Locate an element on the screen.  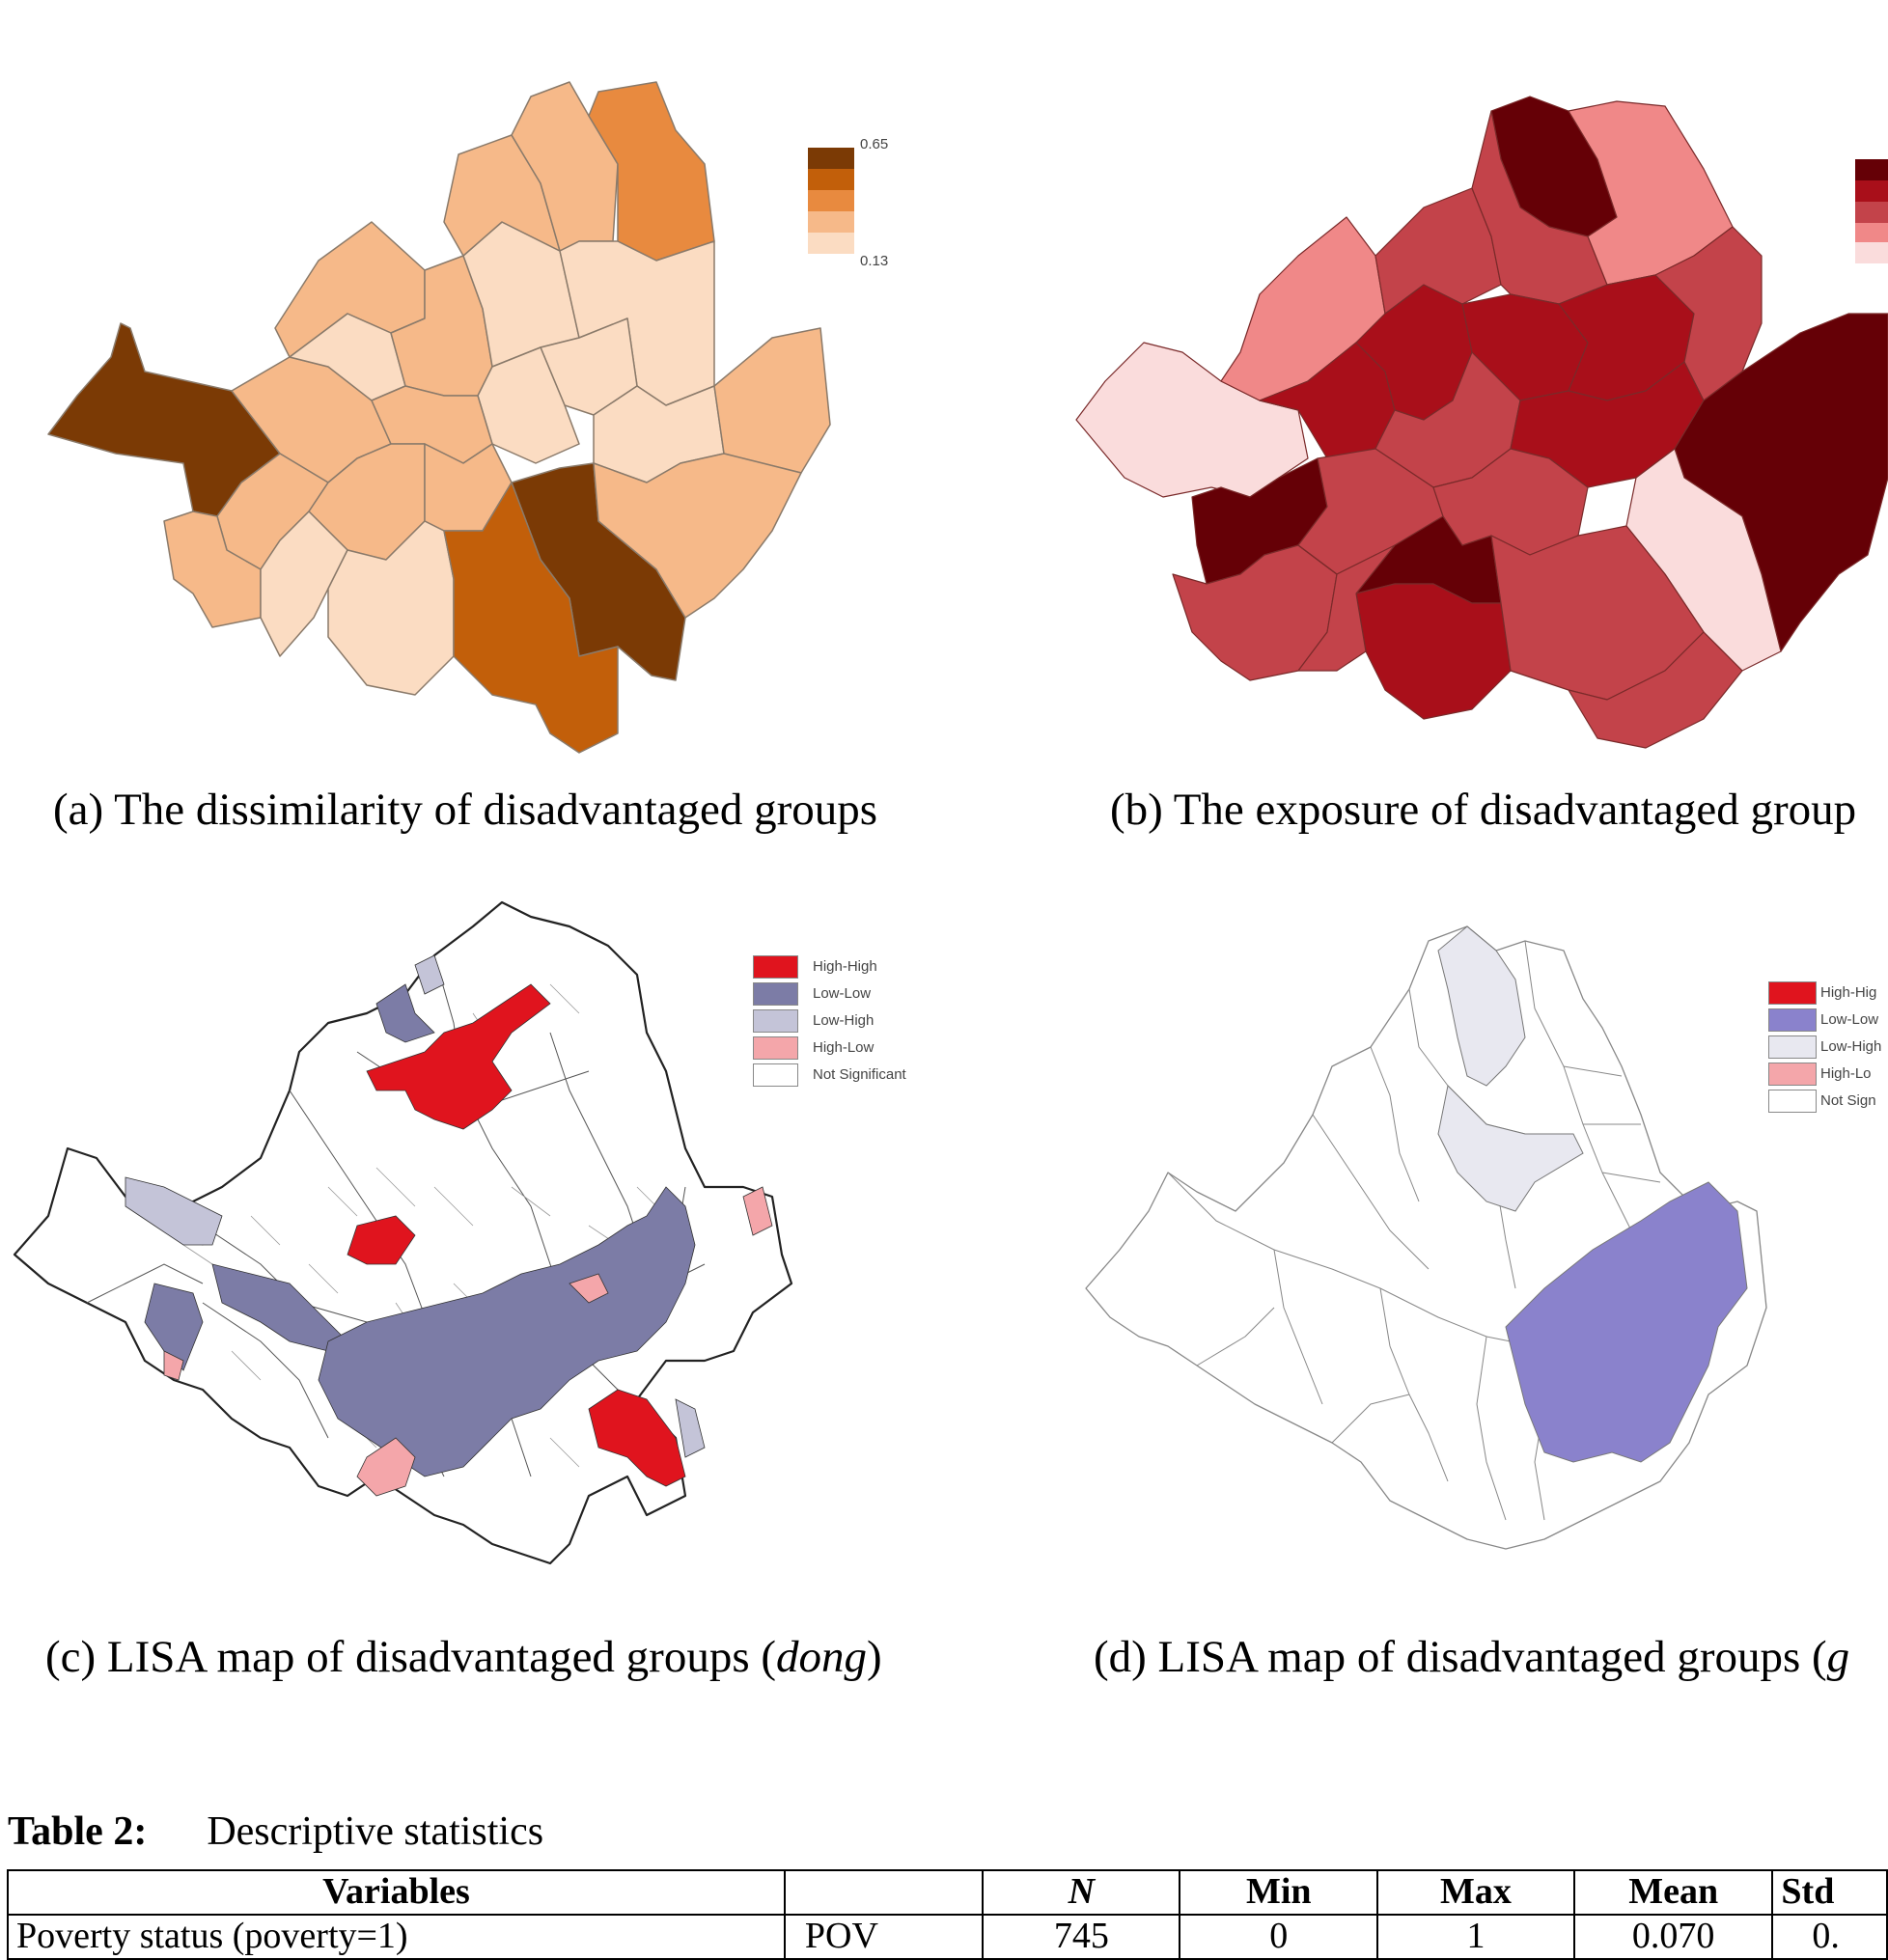
caption-b: (b) The exposure of disadvantaged group is located at coordinates (1483, 810).